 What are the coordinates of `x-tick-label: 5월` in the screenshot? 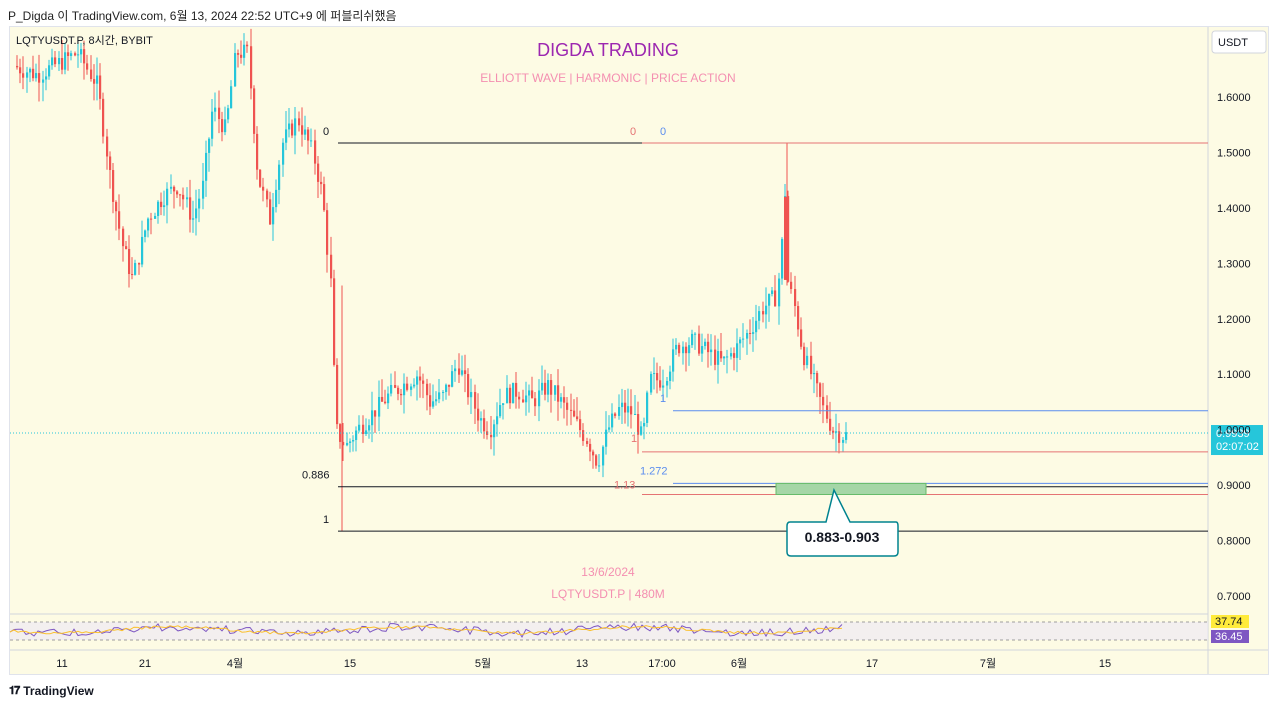 It's located at (483, 663).